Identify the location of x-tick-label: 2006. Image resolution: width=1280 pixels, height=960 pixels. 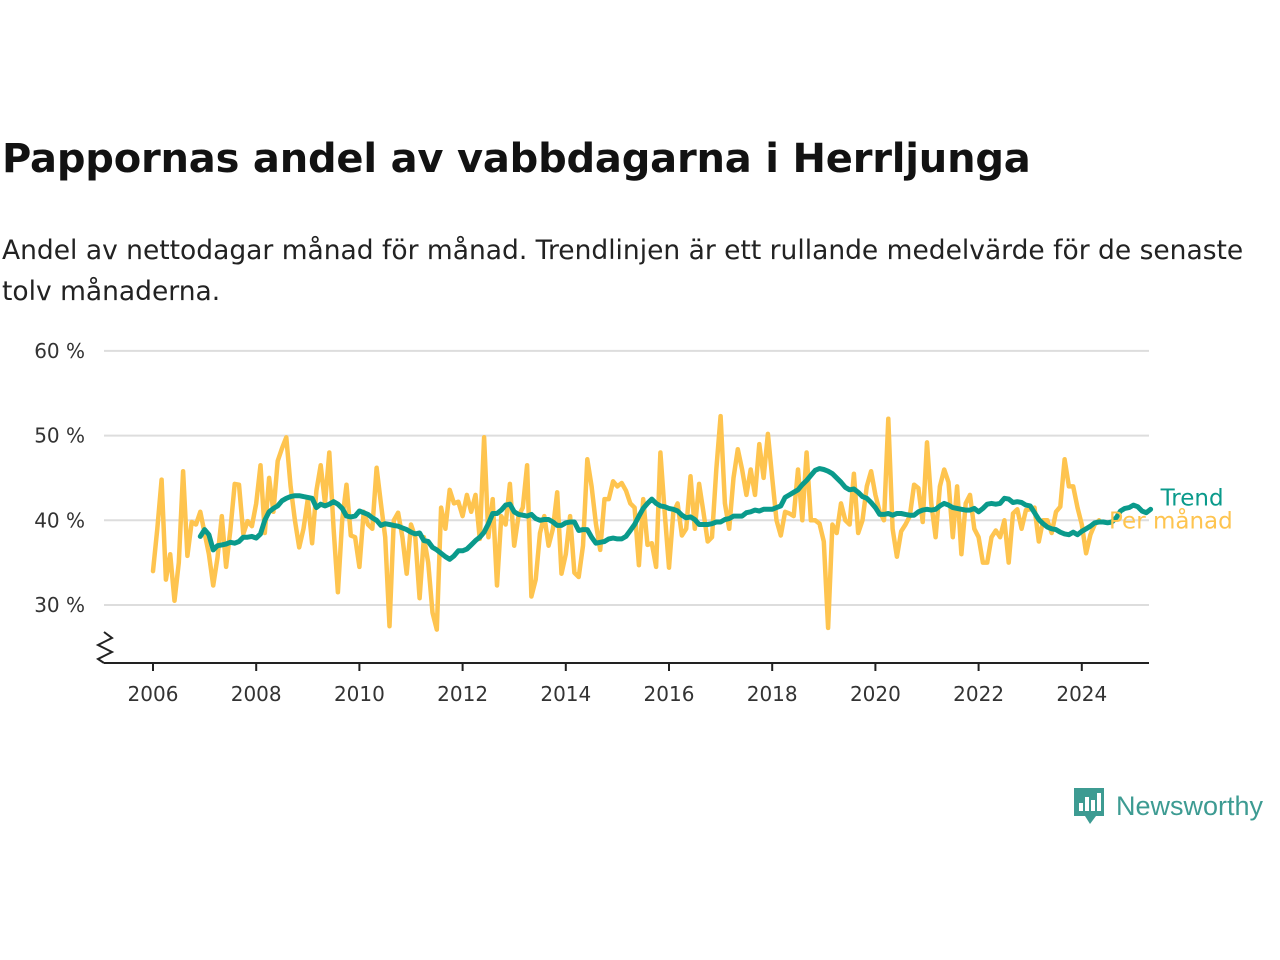
(153, 694).